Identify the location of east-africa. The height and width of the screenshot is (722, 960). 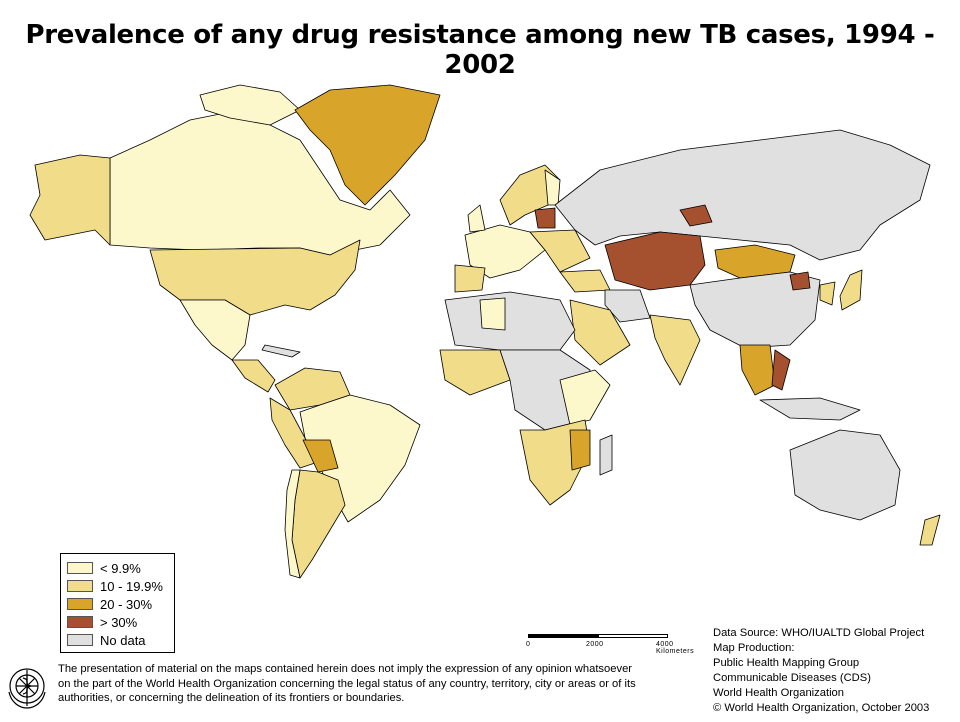
(585, 397).